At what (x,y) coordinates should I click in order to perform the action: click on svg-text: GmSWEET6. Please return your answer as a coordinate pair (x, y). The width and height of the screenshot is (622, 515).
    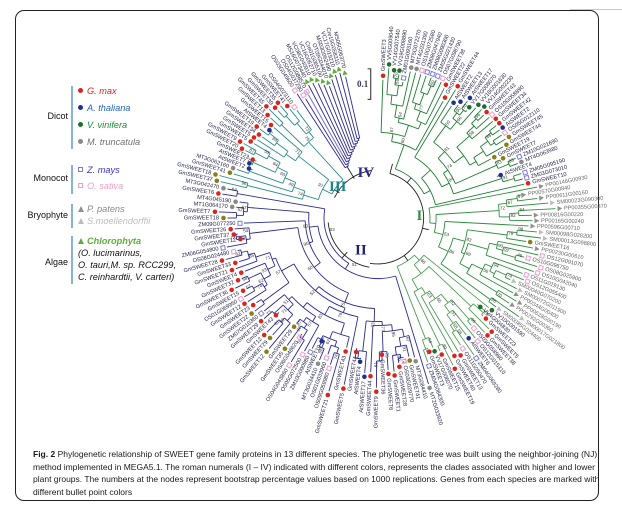
    Looking at the image, I should click on (198, 190).